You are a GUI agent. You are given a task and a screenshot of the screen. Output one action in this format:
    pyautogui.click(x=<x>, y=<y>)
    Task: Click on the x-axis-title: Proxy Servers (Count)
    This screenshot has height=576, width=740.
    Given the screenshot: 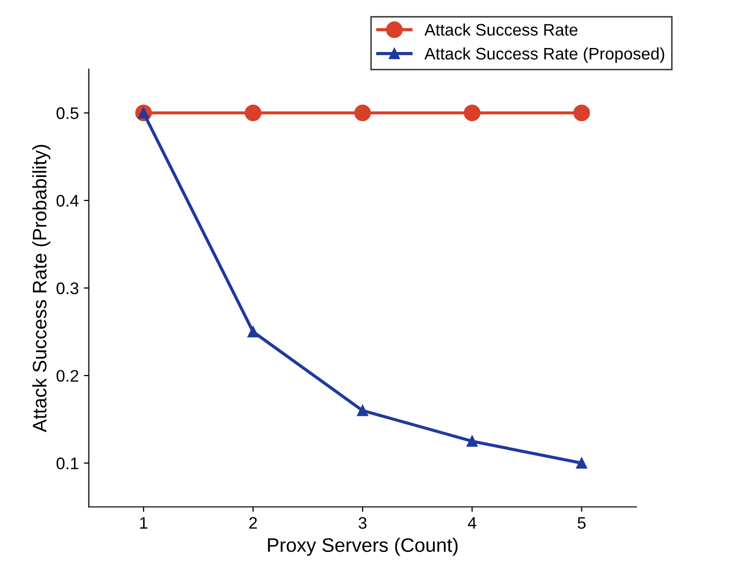 What is the action you would take?
    pyautogui.click(x=363, y=547)
    